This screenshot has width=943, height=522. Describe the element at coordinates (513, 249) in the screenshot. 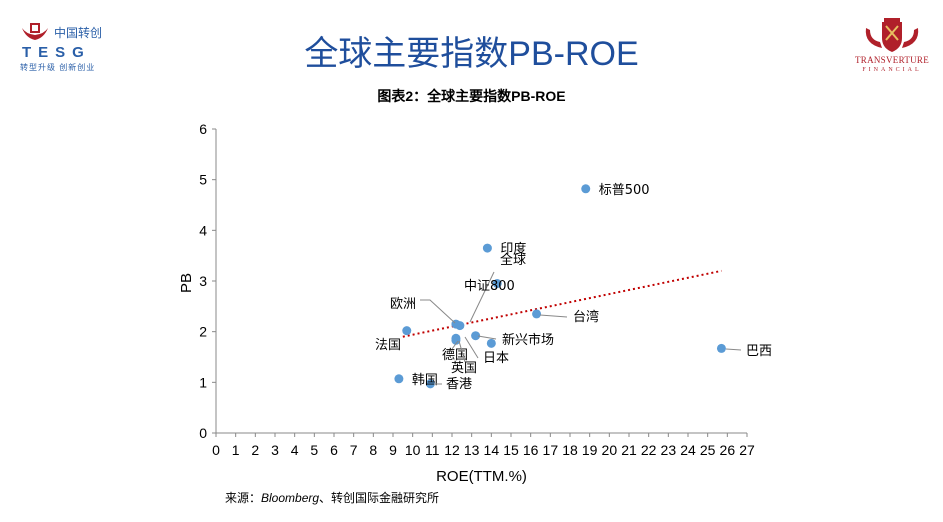

I see `data-label: 印度` at that location.